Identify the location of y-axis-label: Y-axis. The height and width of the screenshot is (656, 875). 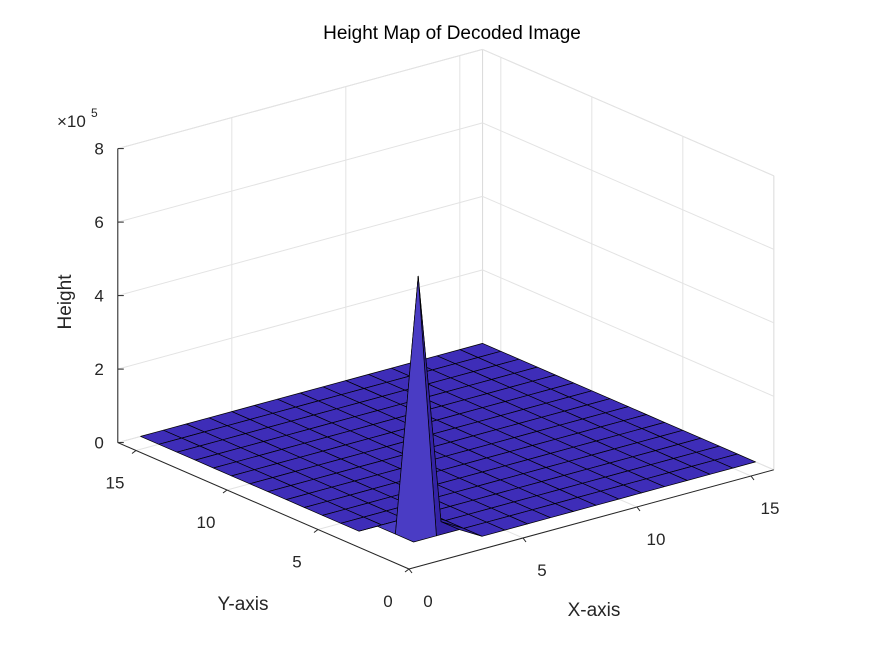
(242, 604).